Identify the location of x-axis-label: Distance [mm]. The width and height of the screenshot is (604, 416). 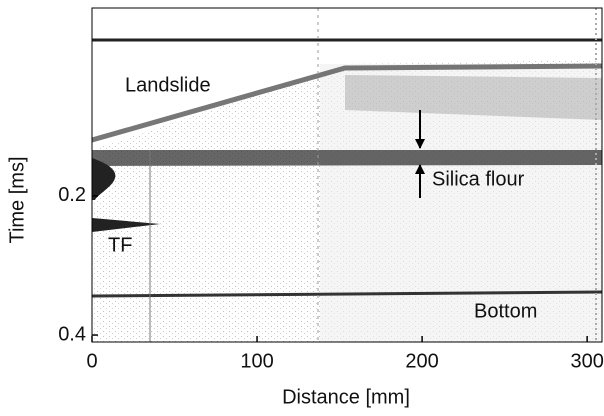
(346, 397).